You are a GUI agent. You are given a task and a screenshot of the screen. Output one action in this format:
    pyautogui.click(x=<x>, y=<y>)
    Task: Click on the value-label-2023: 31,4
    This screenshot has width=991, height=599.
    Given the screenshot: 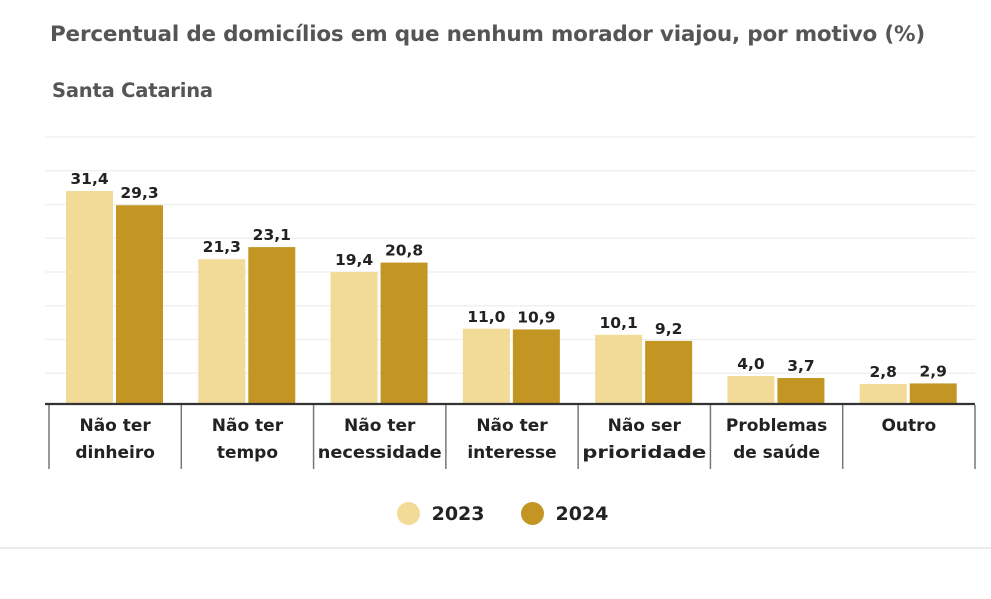 What is the action you would take?
    pyautogui.click(x=89, y=179)
    